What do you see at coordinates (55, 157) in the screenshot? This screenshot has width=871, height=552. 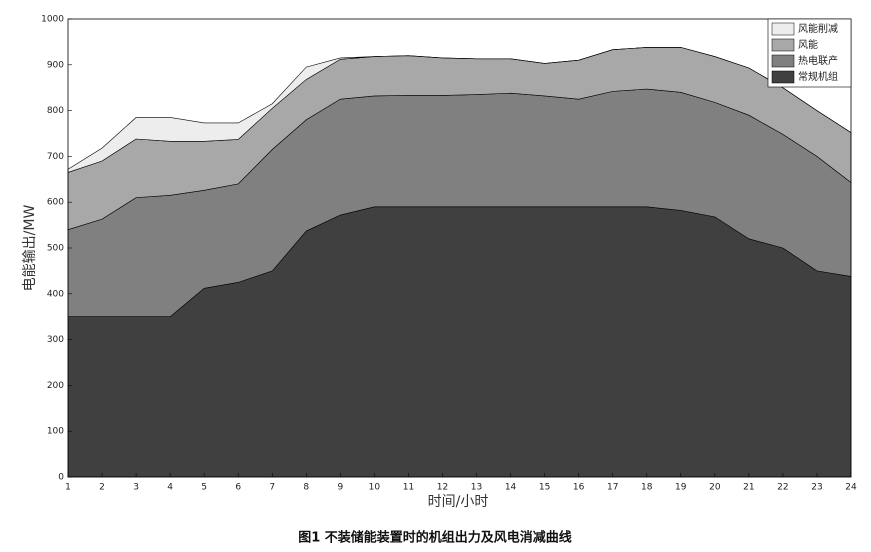 I see `y-tick-label: 700` at bounding box center [55, 157].